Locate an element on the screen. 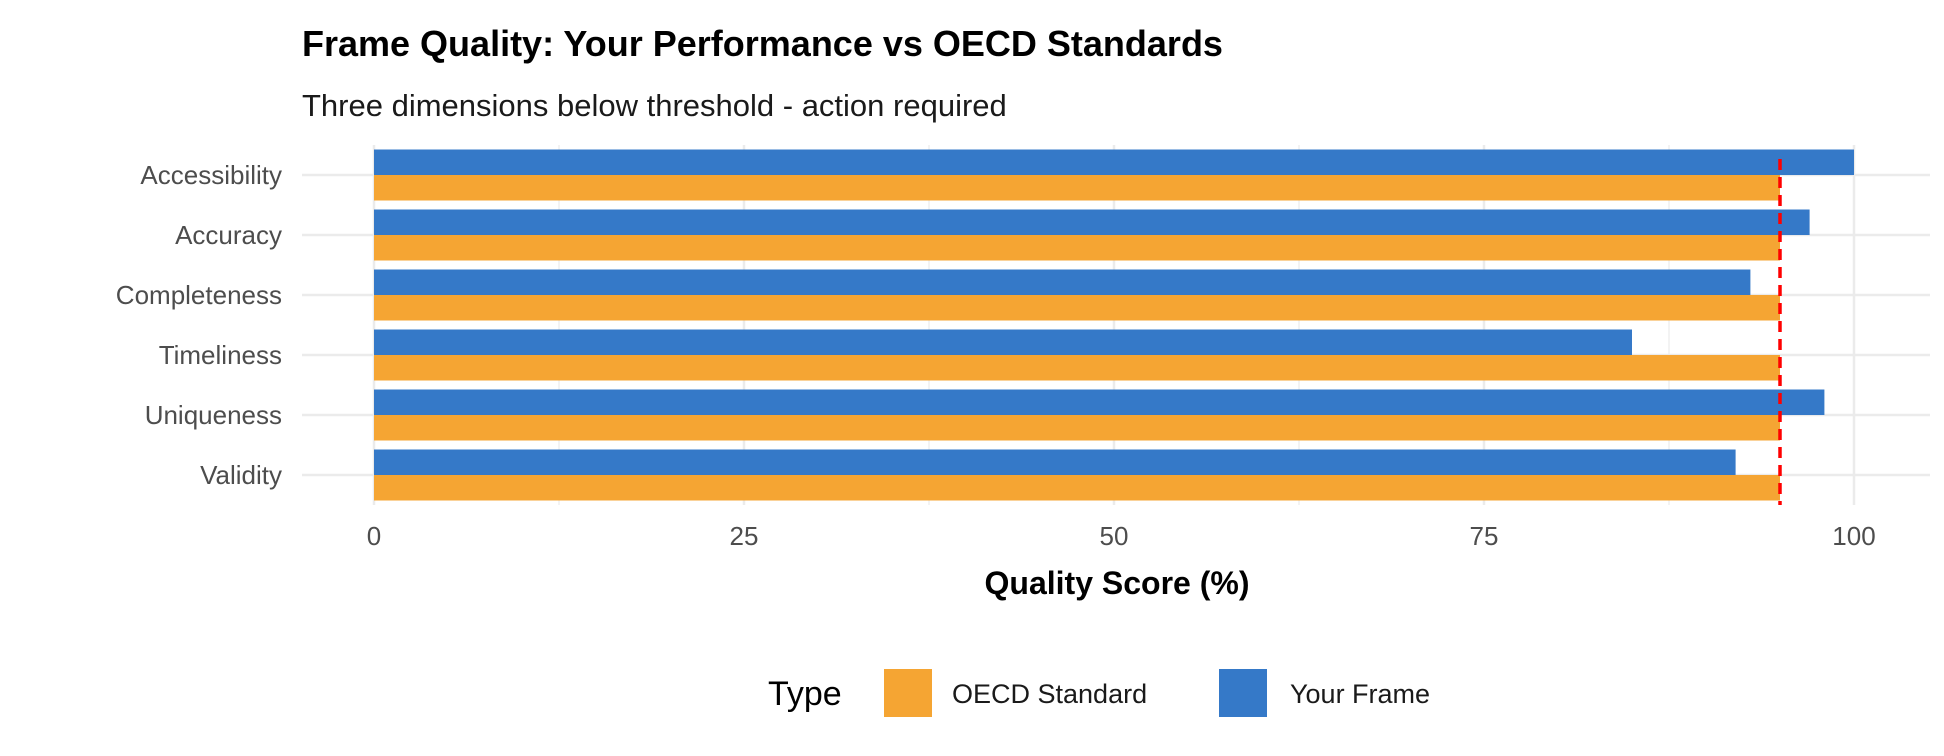 The image size is (1944, 756). x-axis-title: Quality Score (%) is located at coordinates (1117, 583).